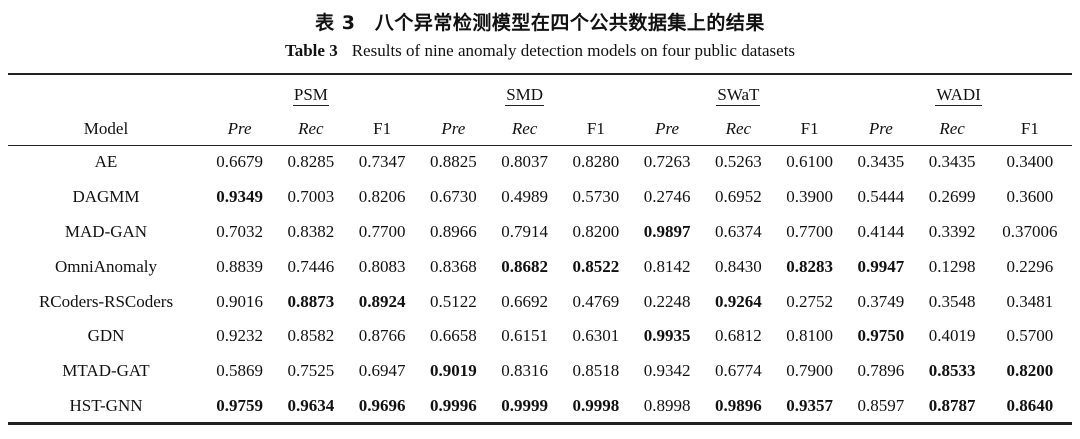  What do you see at coordinates (524, 405) in the screenshot?
I see `value-cell: 0.9999` at bounding box center [524, 405].